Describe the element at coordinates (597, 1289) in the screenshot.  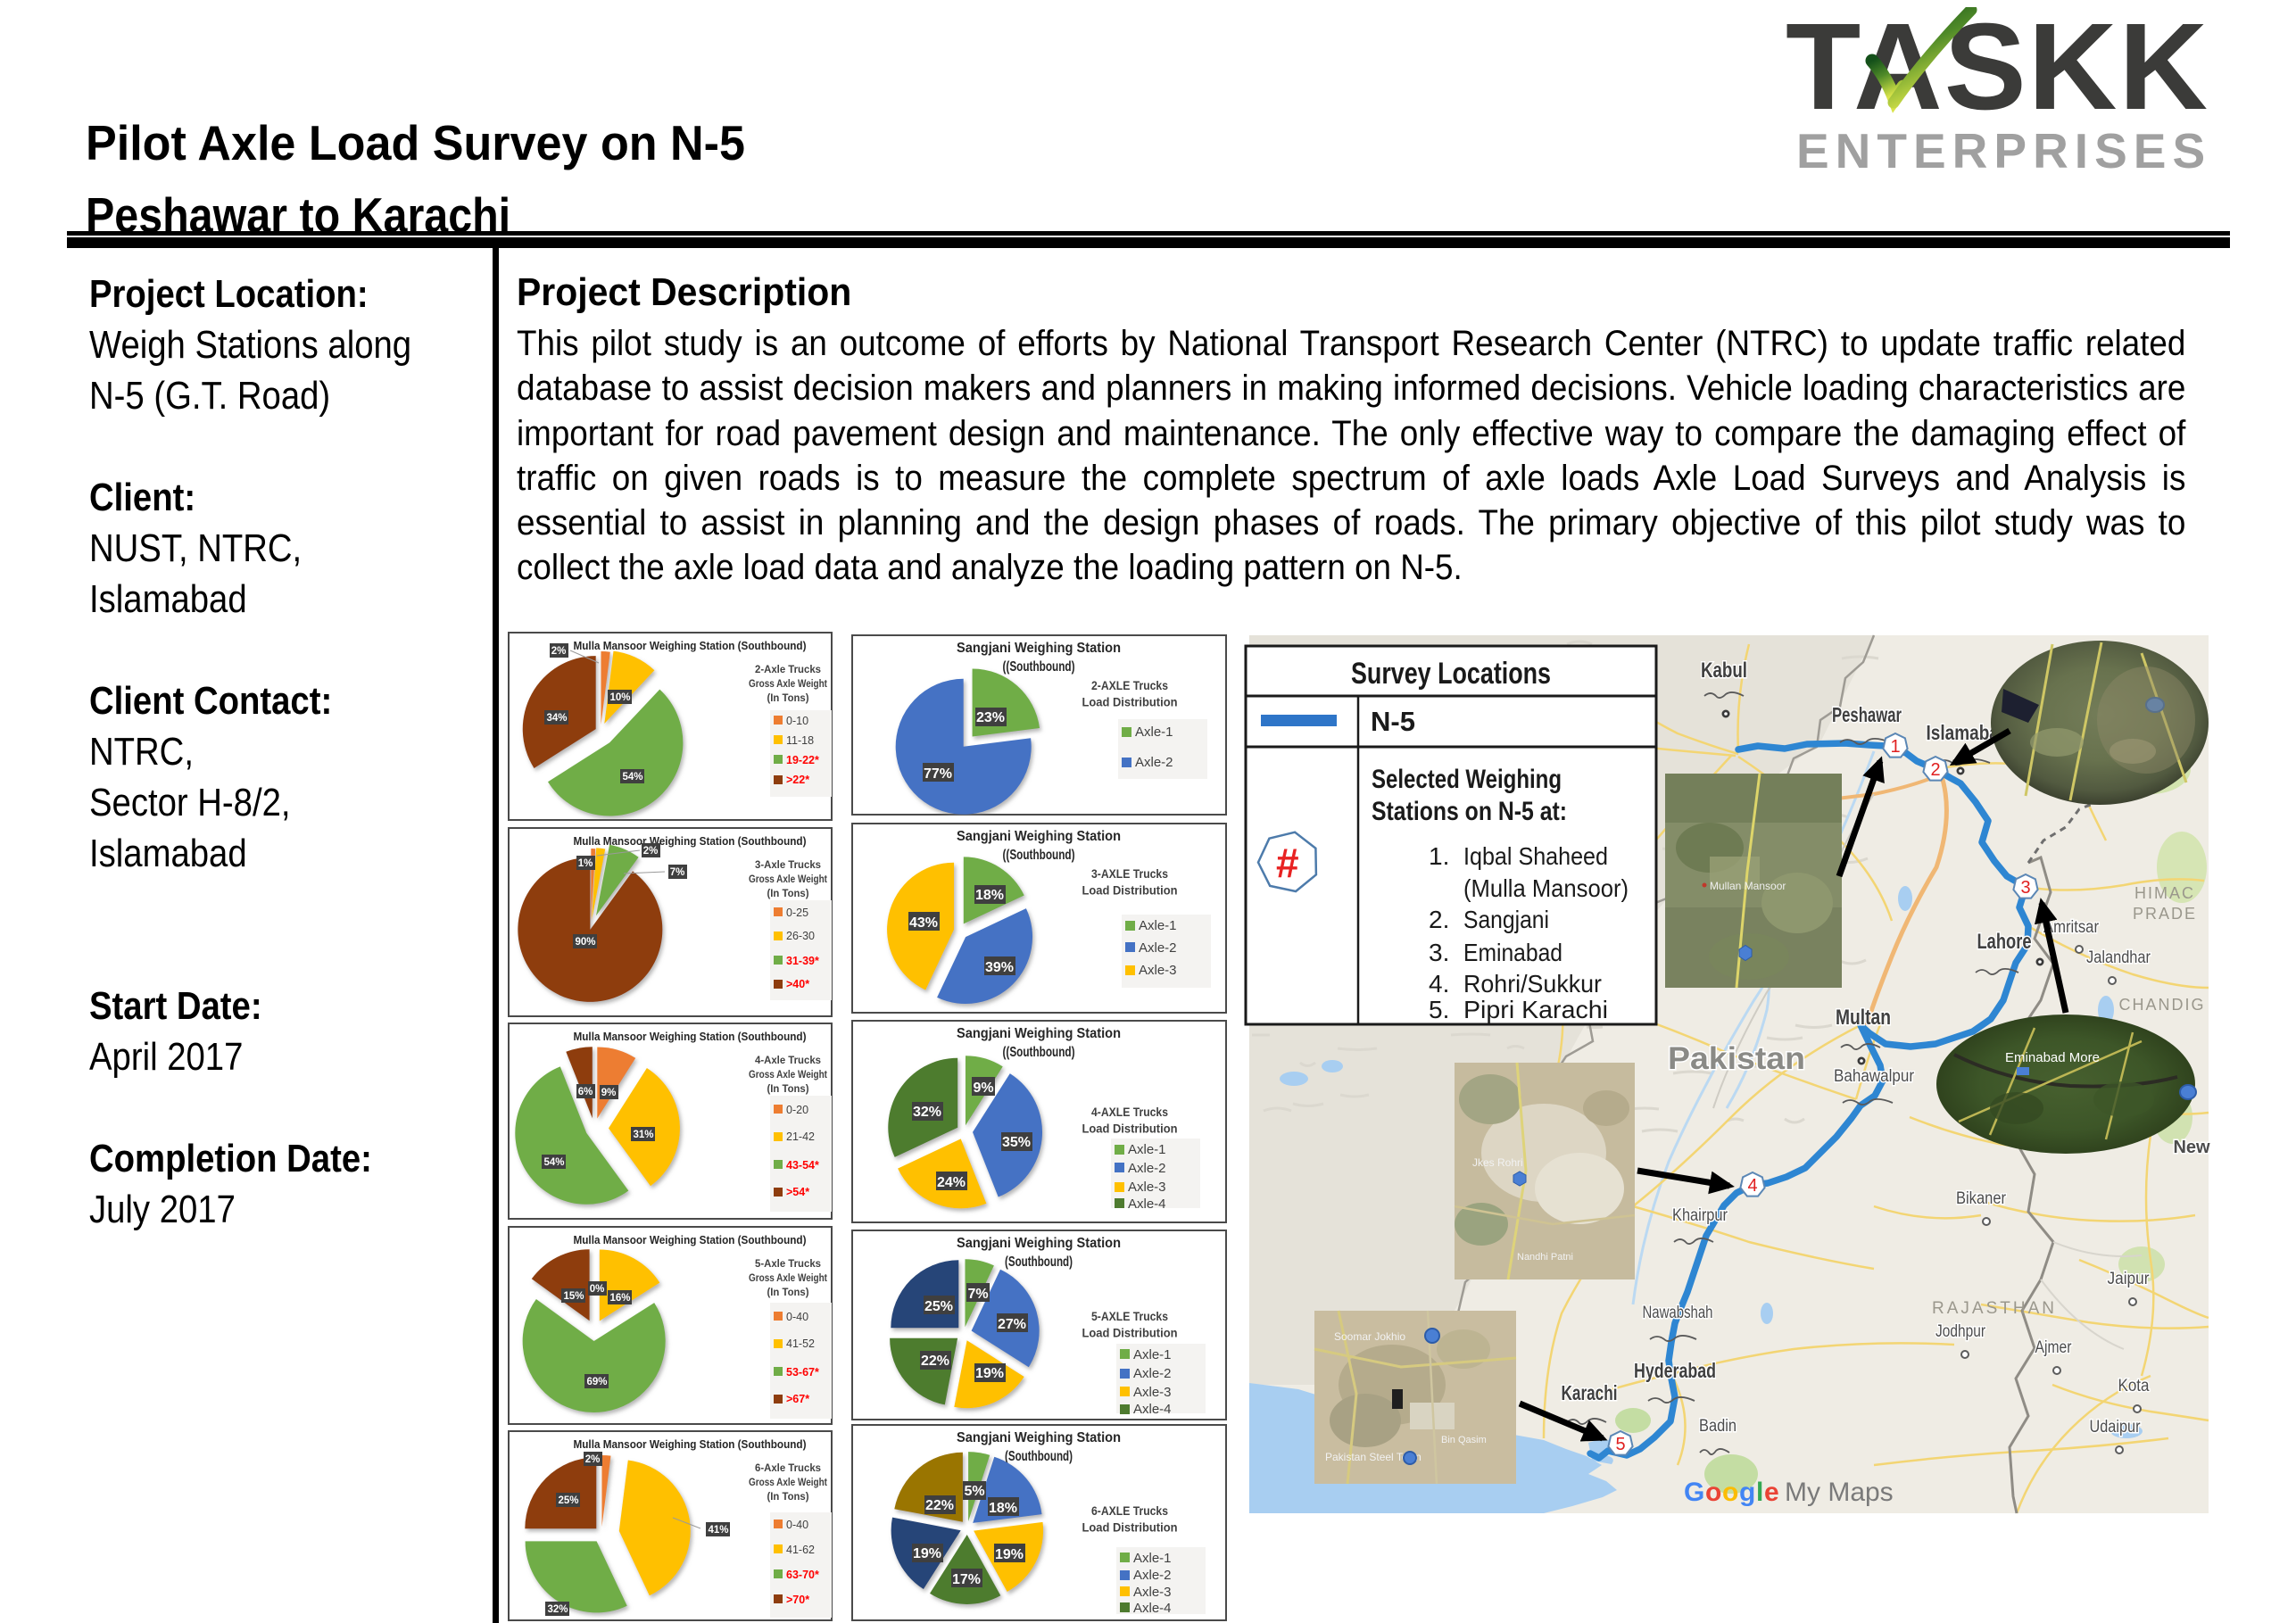
I see `svg-text: 0%` at that location.